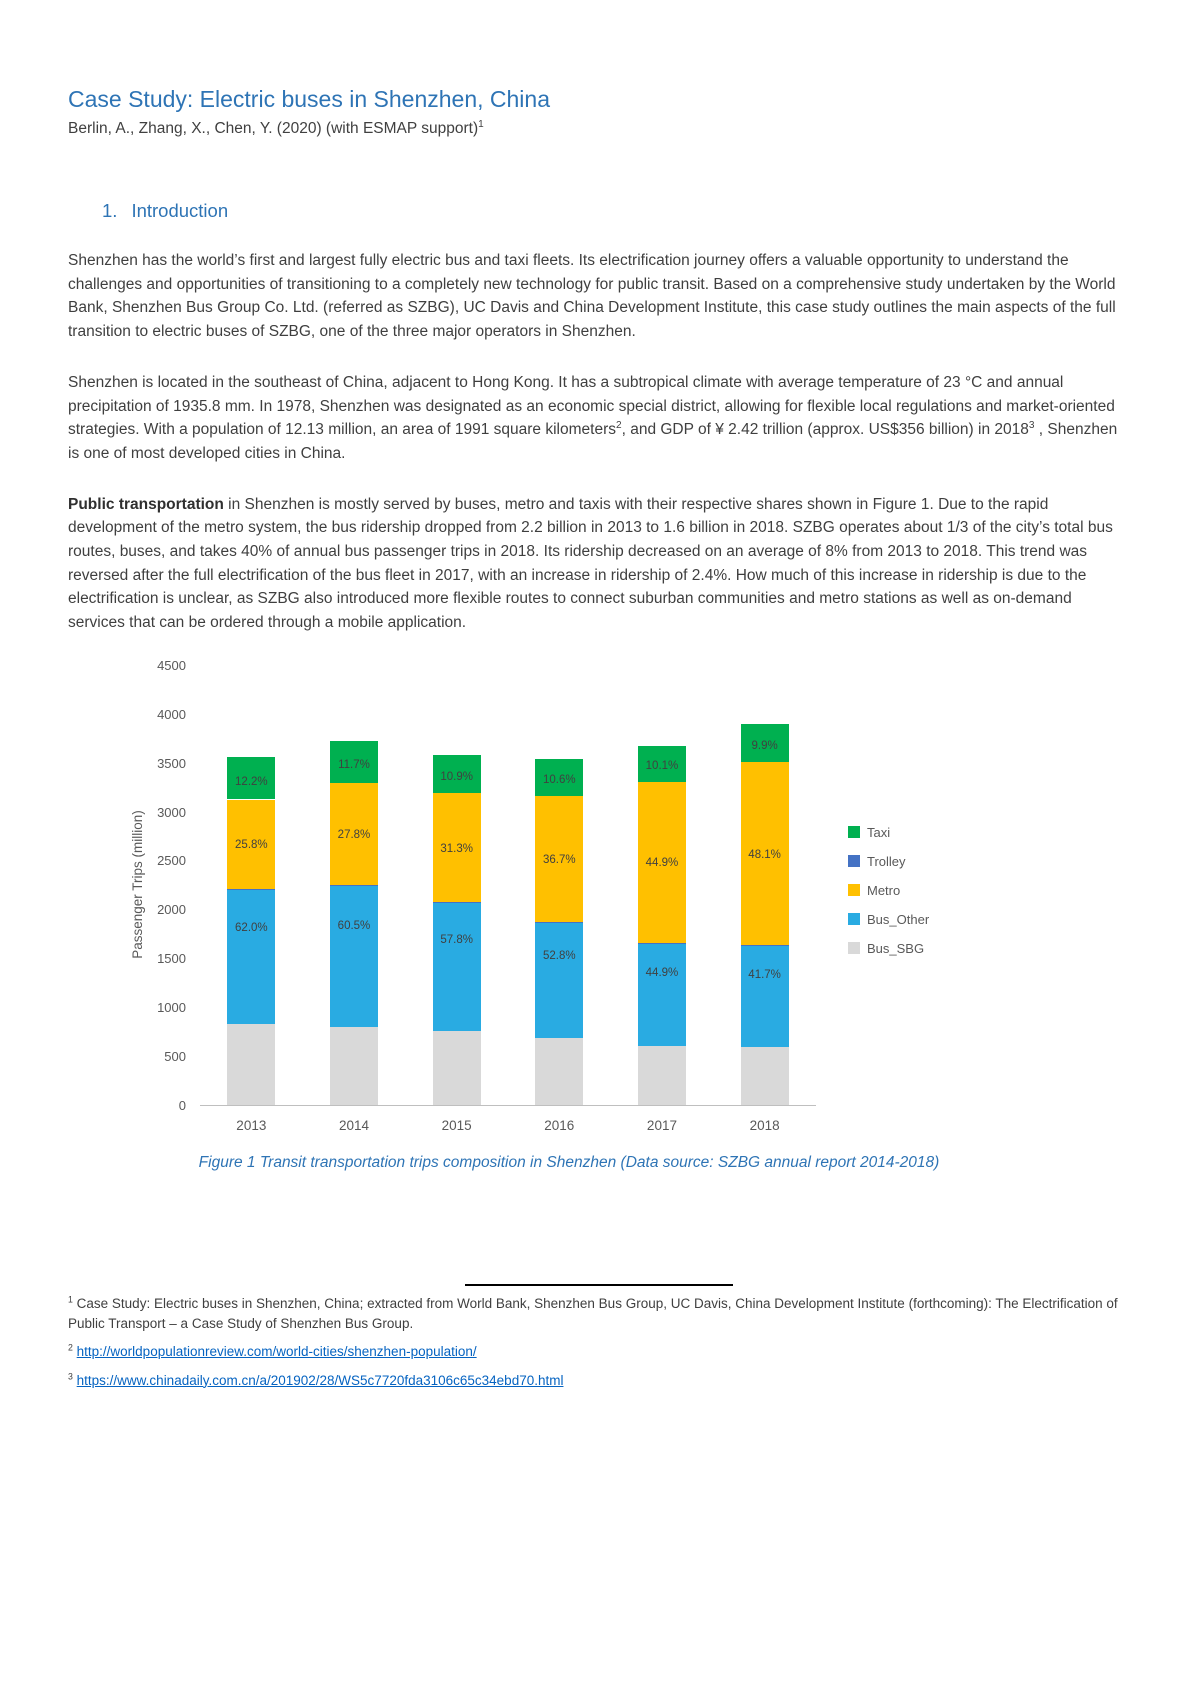  I want to click on bar-2018: 41.7% 48.1% 9.9% 2018, so click(764, 899).